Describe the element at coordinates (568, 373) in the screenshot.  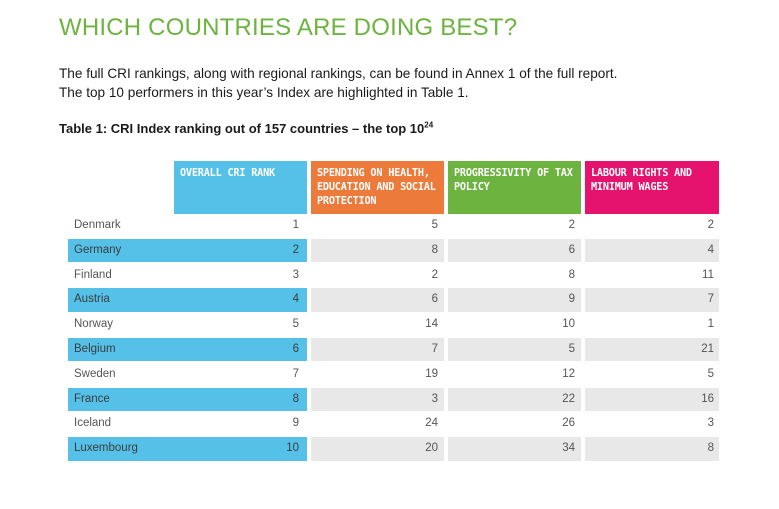
I see `tax-rank-cell: 12` at that location.